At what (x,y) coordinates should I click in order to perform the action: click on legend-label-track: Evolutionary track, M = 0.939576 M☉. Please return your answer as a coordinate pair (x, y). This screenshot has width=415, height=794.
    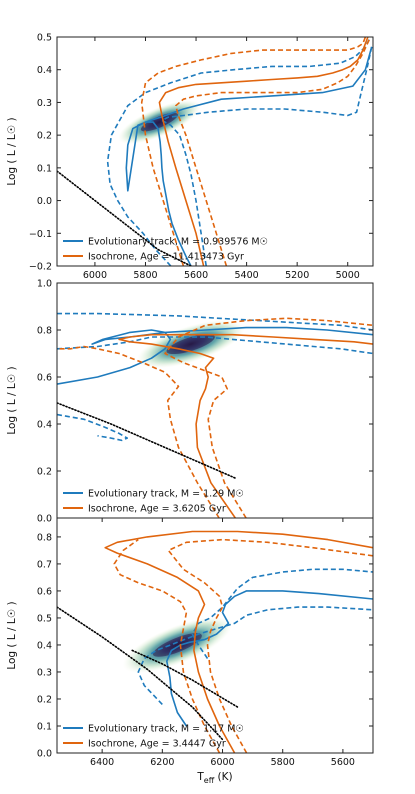
    Looking at the image, I should click on (178, 242).